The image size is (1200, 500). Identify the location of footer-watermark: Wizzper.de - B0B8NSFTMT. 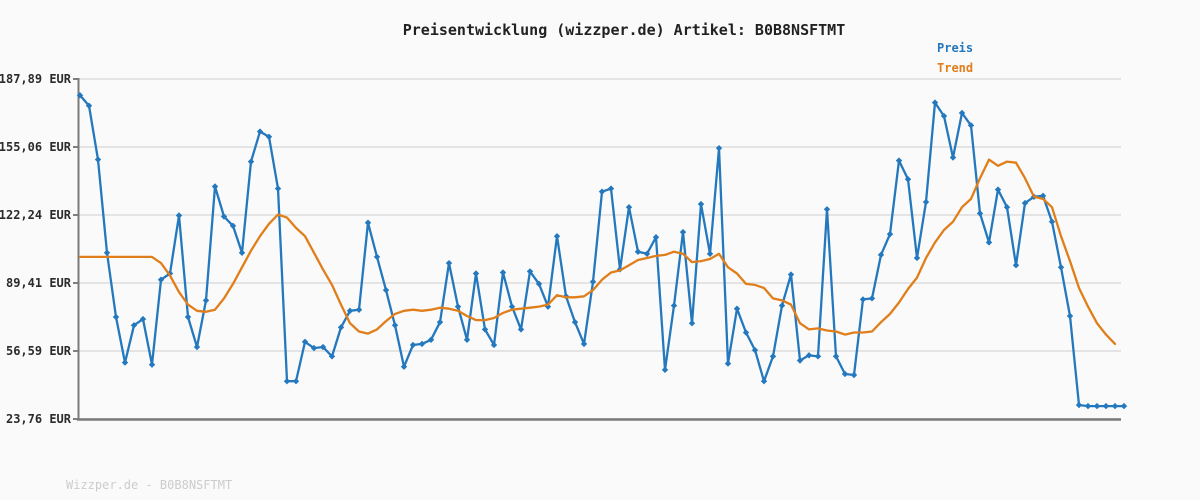
(149, 485).